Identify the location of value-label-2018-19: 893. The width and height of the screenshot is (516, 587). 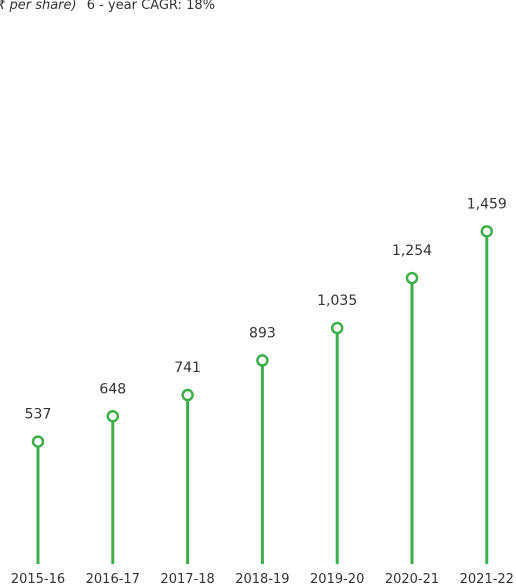
(262, 333).